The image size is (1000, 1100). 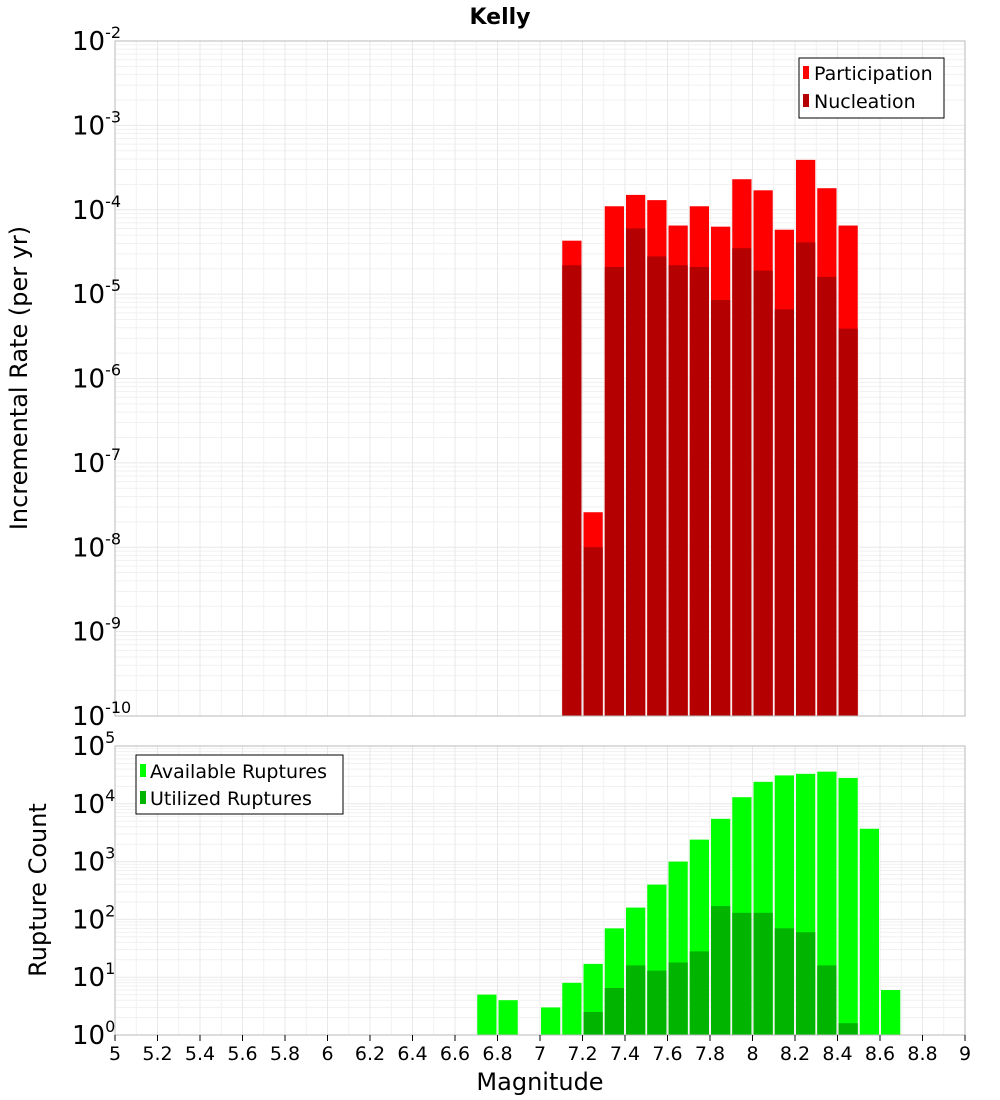 What do you see at coordinates (93, 889) in the screenshot?
I see `bottom-y-axis: 10⁰ 10¹ 10² 10³ 10⁴ 10⁵` at bounding box center [93, 889].